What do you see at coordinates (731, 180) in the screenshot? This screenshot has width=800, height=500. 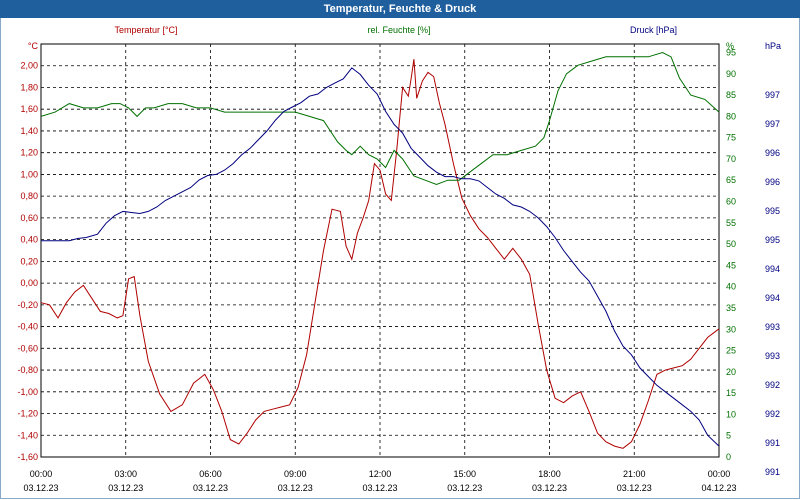 I see `humidity-tick-label: 65` at bounding box center [731, 180].